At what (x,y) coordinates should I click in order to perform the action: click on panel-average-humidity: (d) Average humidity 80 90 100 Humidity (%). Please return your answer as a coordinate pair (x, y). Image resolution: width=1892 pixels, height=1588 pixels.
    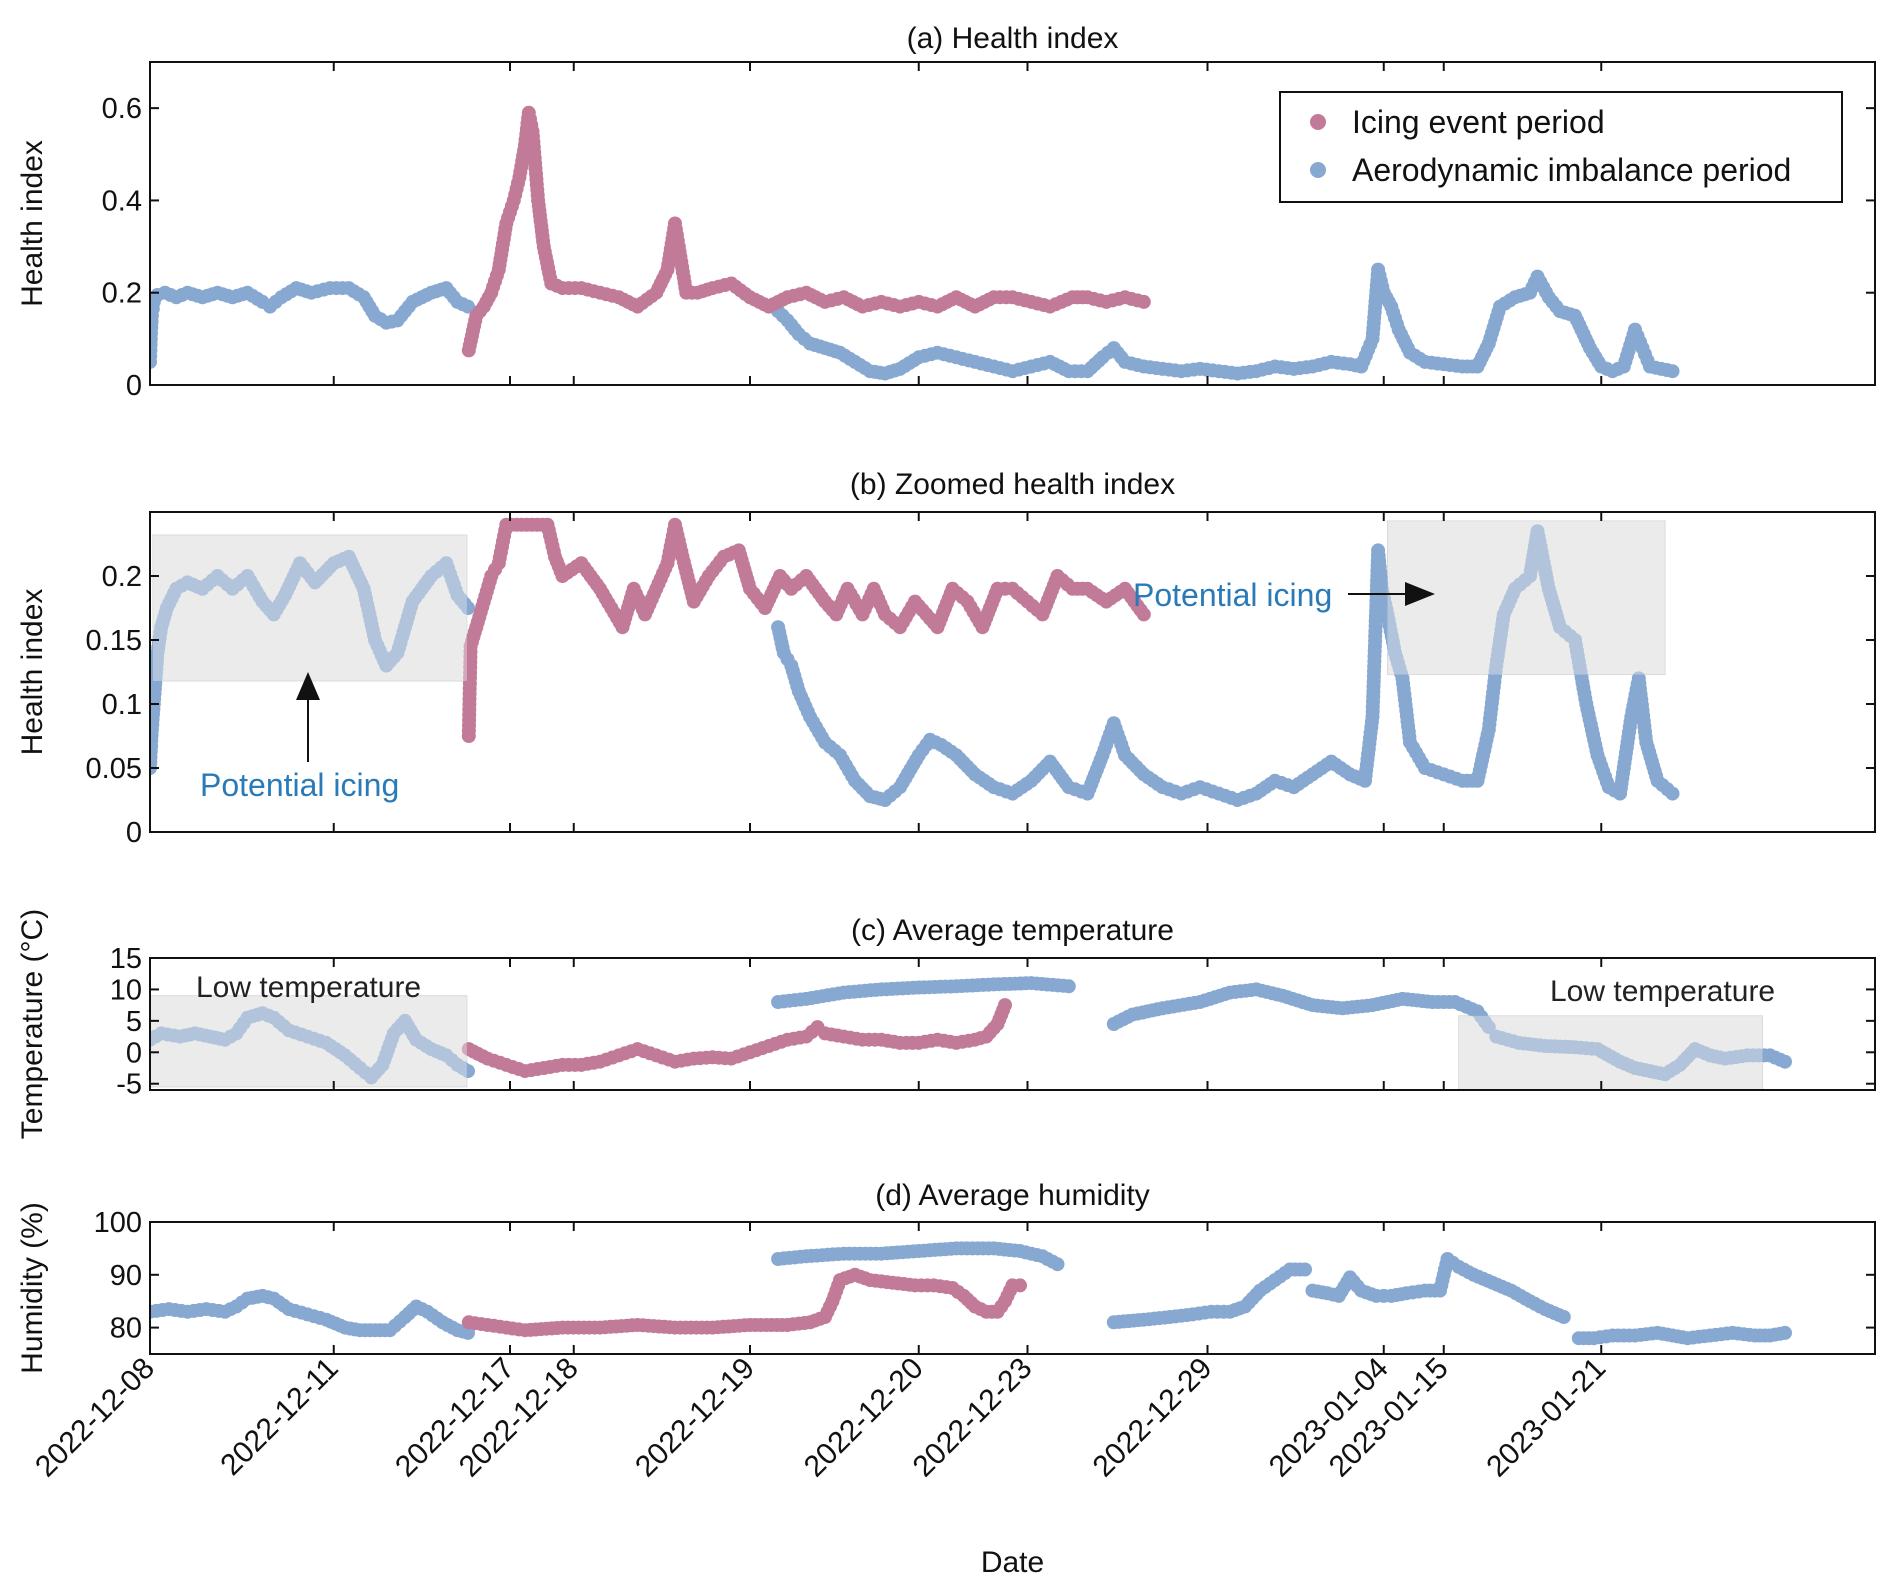
    Looking at the image, I should click on (946, 1276).